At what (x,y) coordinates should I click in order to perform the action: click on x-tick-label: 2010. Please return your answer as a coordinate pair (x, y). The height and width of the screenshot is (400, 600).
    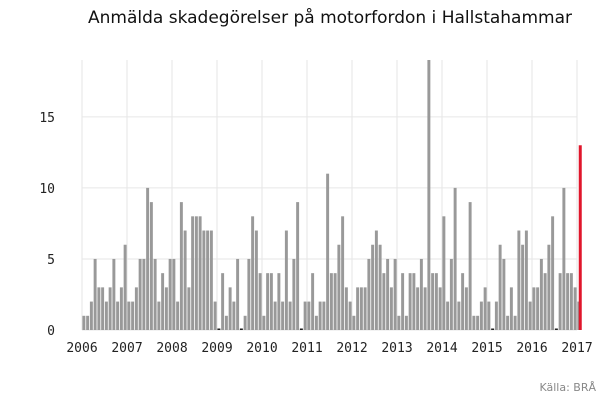
    Looking at the image, I should click on (261, 348).